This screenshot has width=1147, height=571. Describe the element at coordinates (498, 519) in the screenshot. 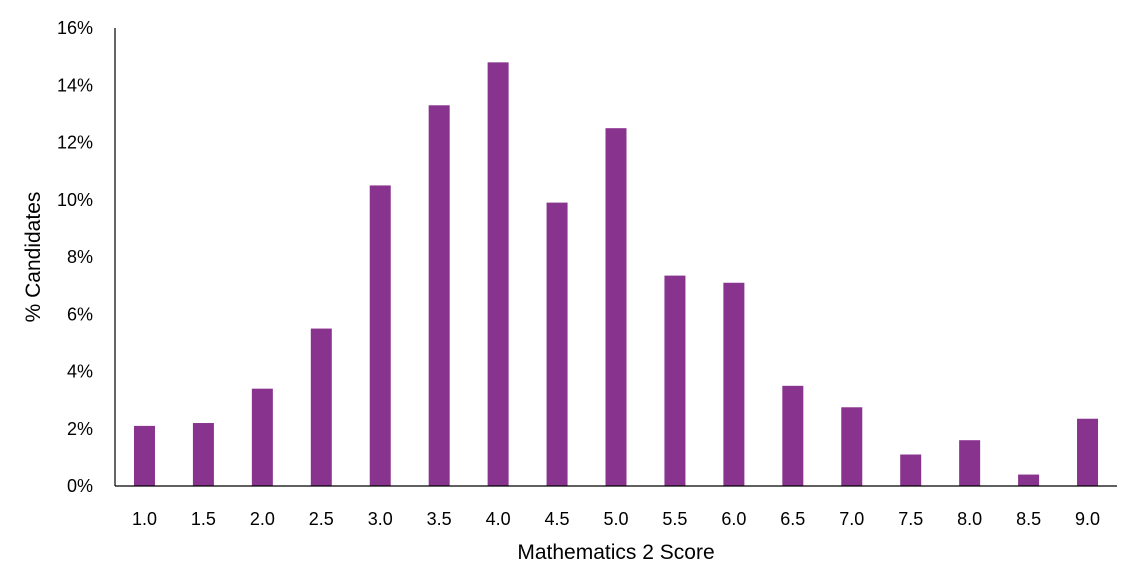

I see `x-tick-label: 4.0` at that location.